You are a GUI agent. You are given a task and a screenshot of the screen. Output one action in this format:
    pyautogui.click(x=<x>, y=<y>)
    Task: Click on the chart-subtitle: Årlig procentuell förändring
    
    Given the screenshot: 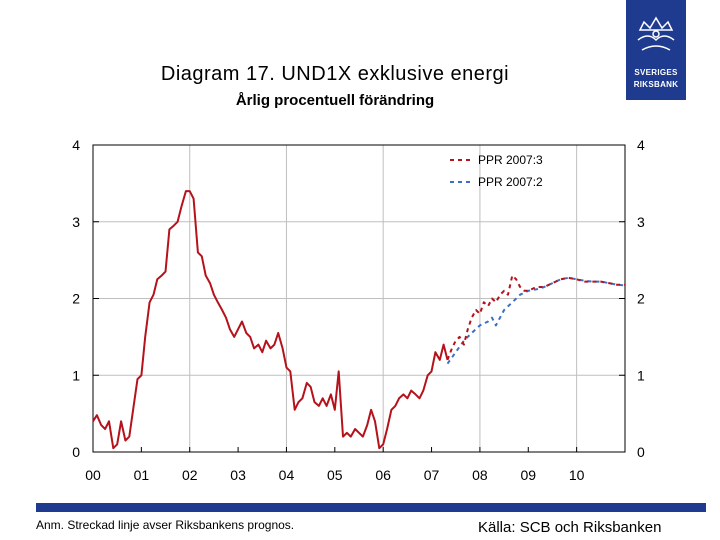 What is the action you would take?
    pyautogui.click(x=335, y=100)
    